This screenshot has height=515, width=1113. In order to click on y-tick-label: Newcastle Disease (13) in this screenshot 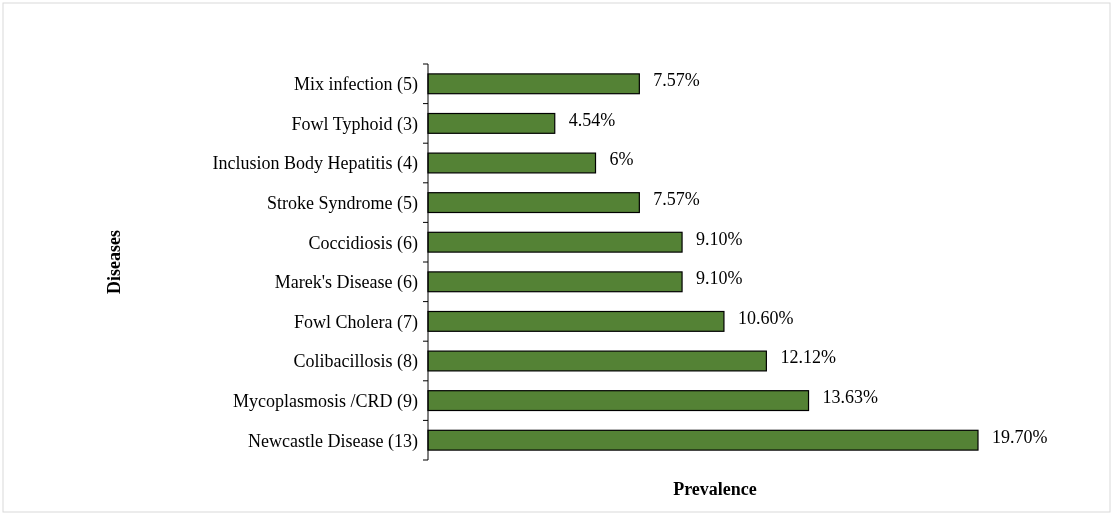, I will do `click(333, 441)`.